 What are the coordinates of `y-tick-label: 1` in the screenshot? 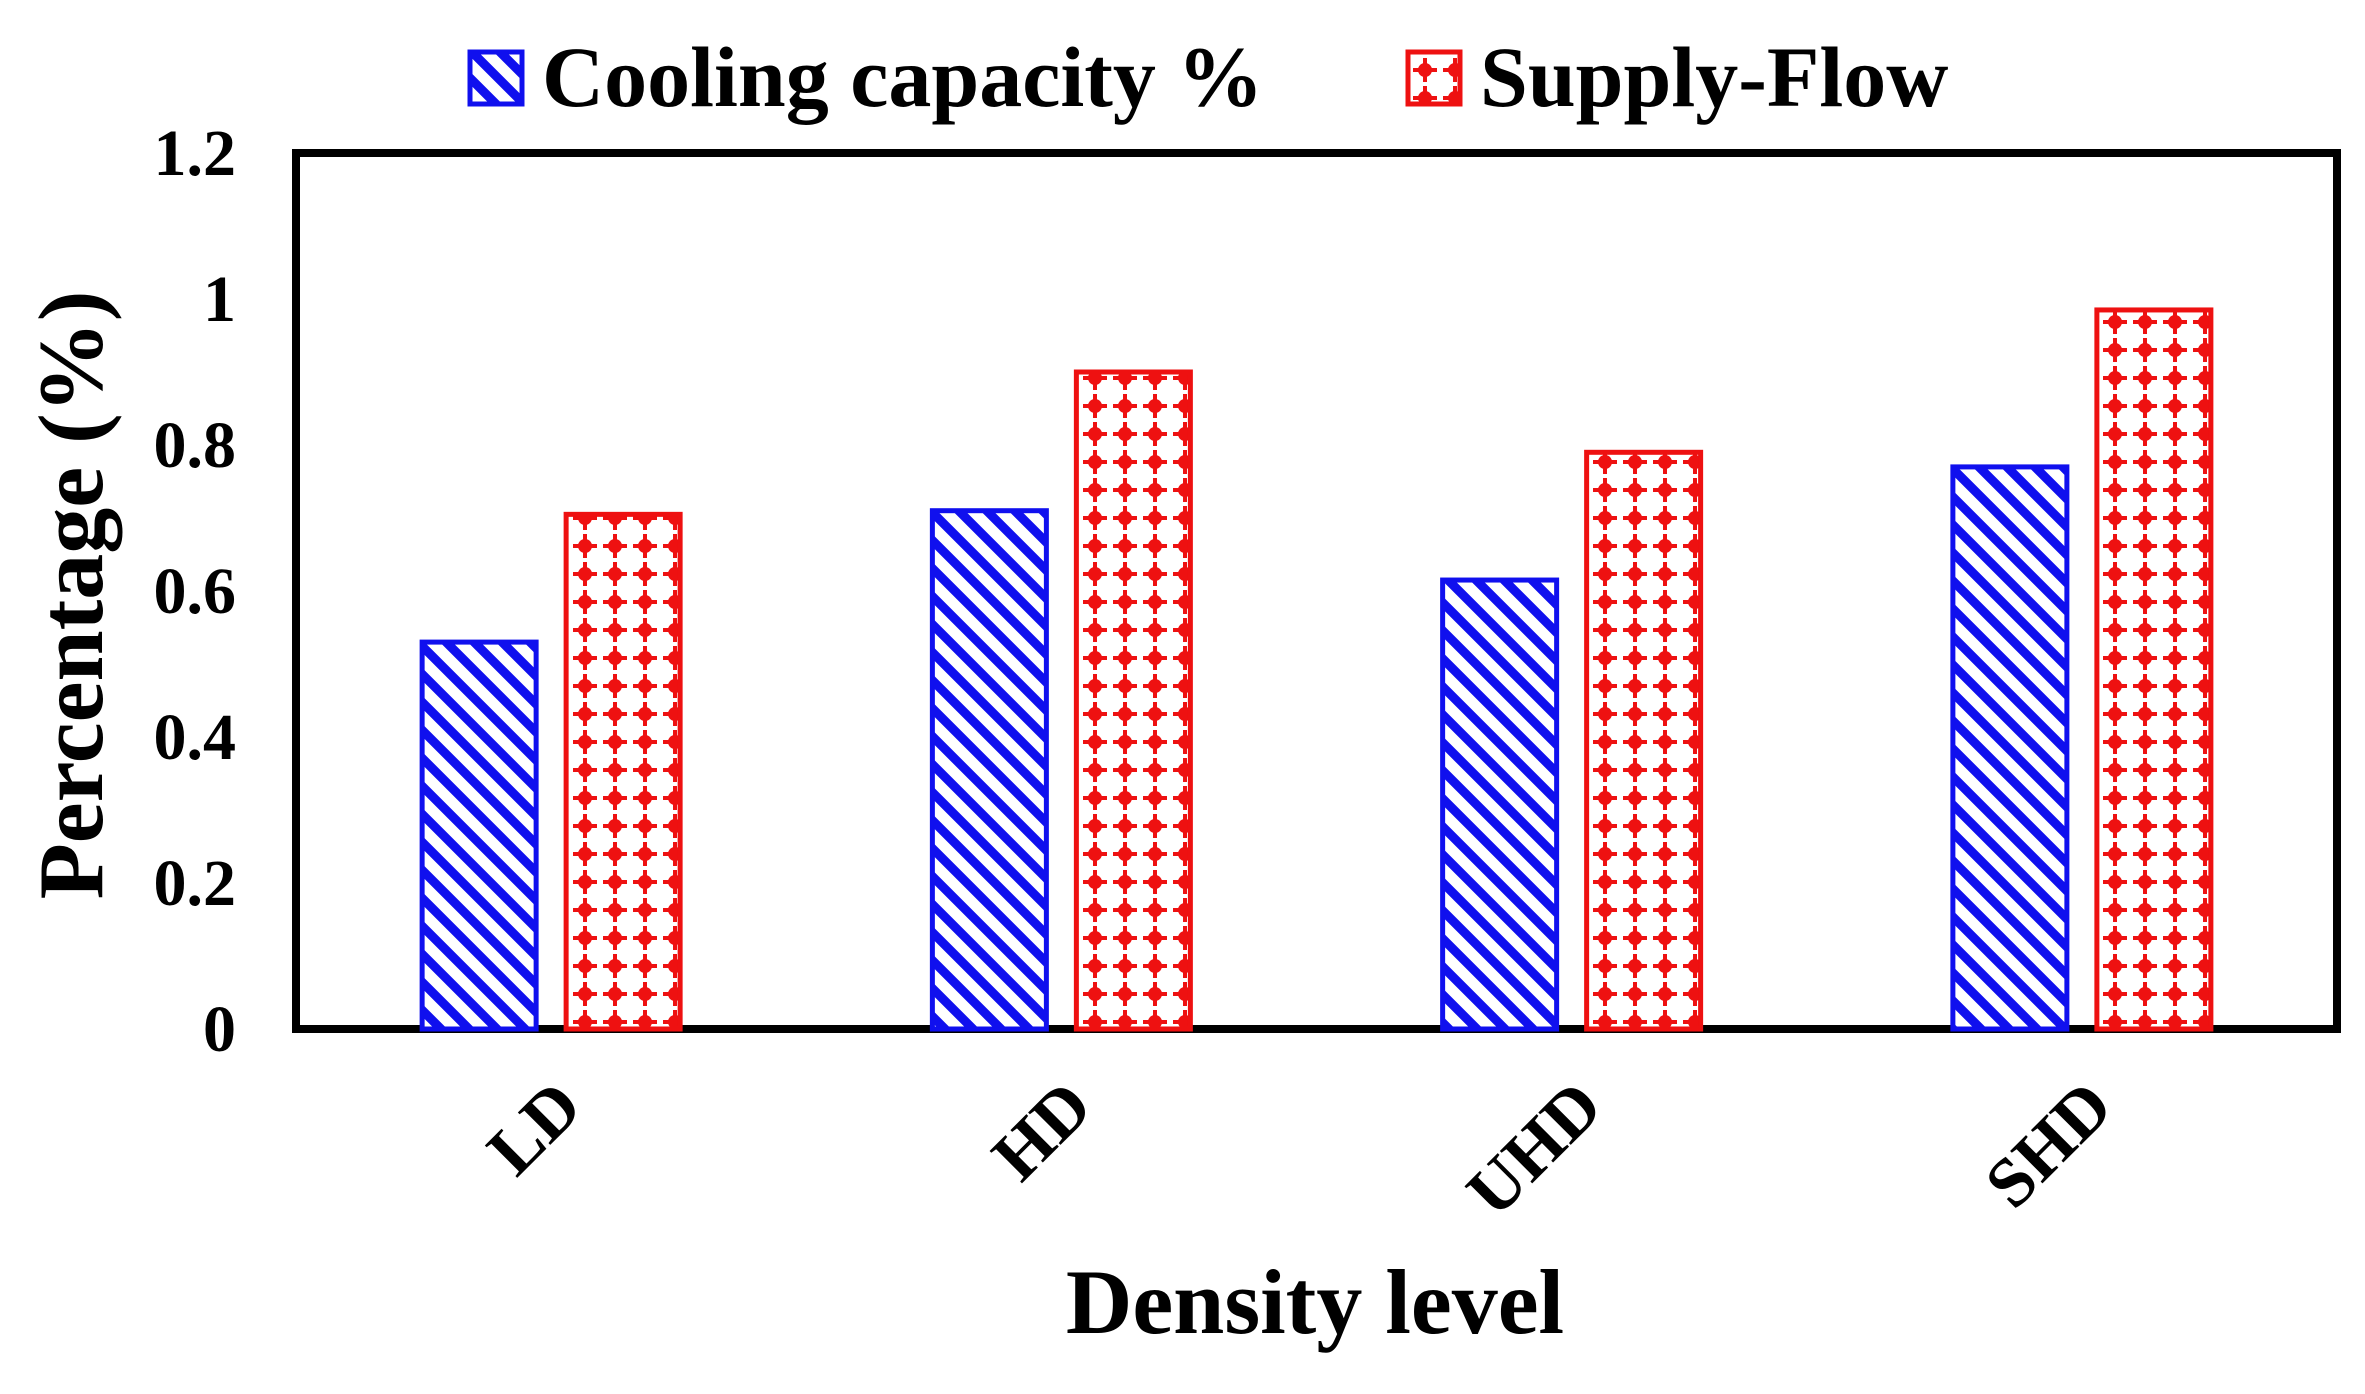 It's located at (219, 299).